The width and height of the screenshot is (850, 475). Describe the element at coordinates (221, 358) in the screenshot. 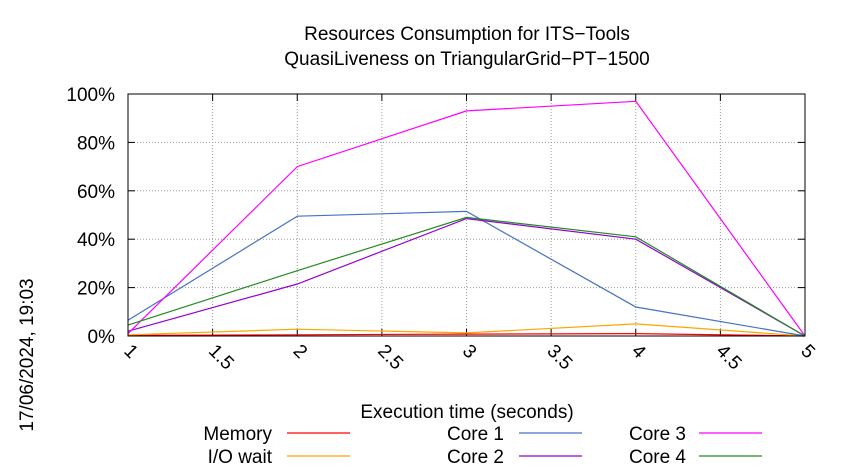

I see `x-tick-label: 1.5` at that location.